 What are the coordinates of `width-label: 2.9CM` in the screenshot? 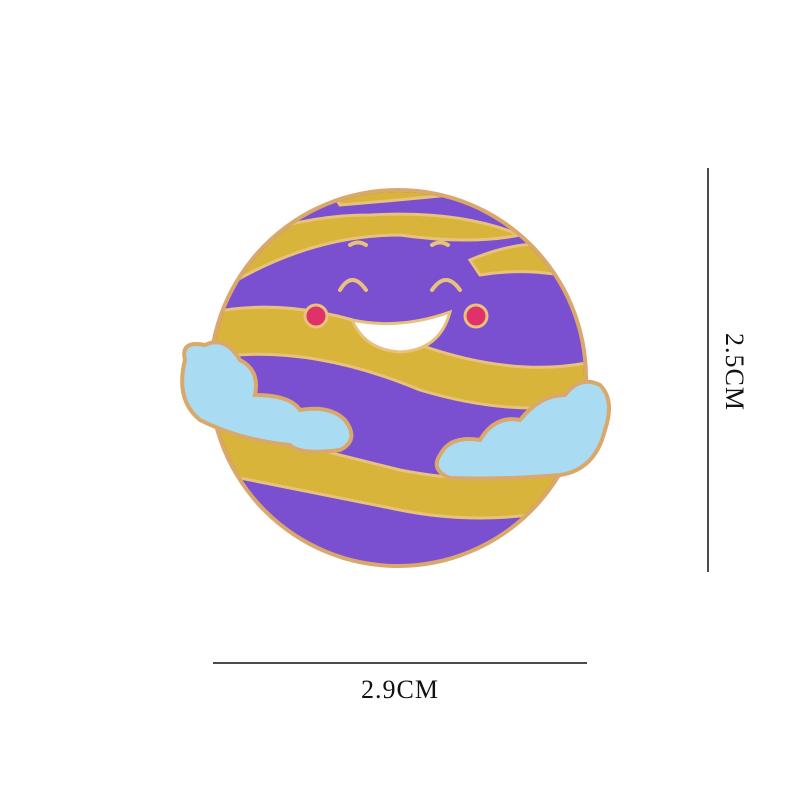 It's located at (400, 689).